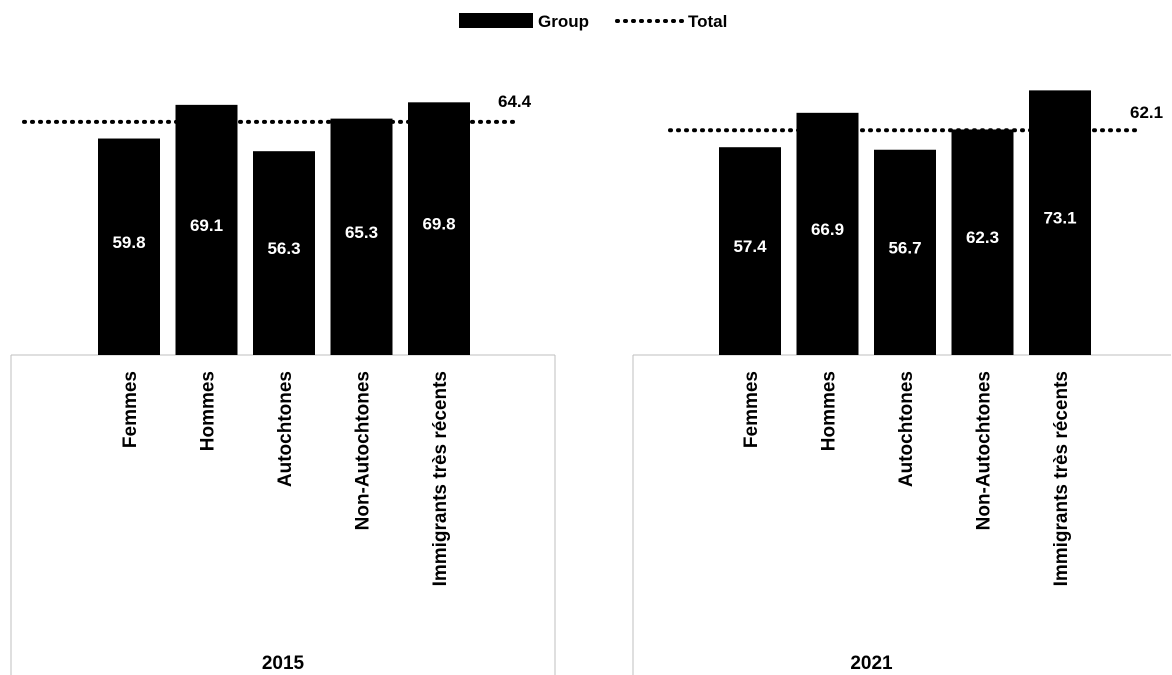  I want to click on bar-value-label: 73.1, so click(1059, 218).